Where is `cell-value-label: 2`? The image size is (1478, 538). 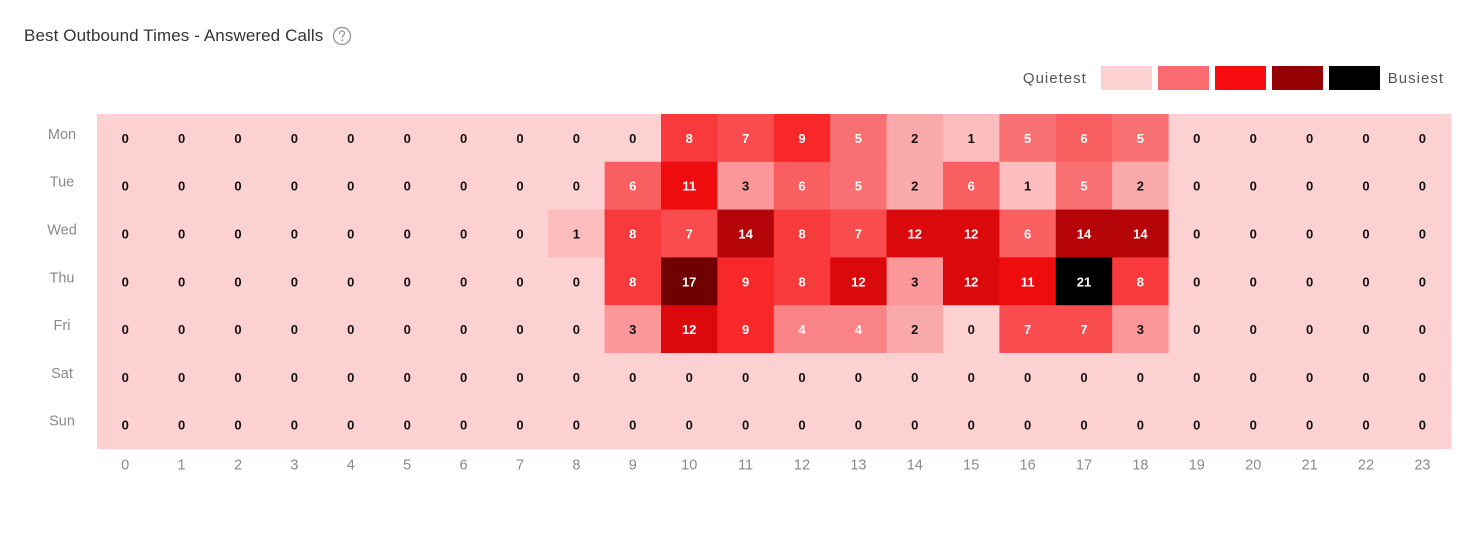 cell-value-label: 2 is located at coordinates (914, 138).